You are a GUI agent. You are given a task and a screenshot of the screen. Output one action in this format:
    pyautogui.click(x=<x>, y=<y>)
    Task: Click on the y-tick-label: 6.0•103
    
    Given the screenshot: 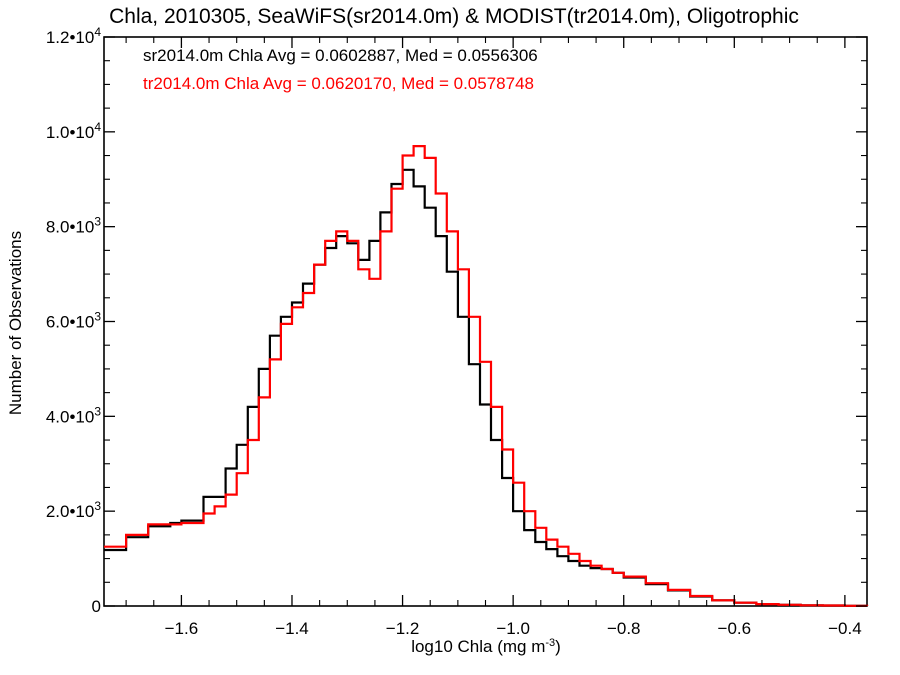 What is the action you would take?
    pyautogui.click(x=74, y=321)
    